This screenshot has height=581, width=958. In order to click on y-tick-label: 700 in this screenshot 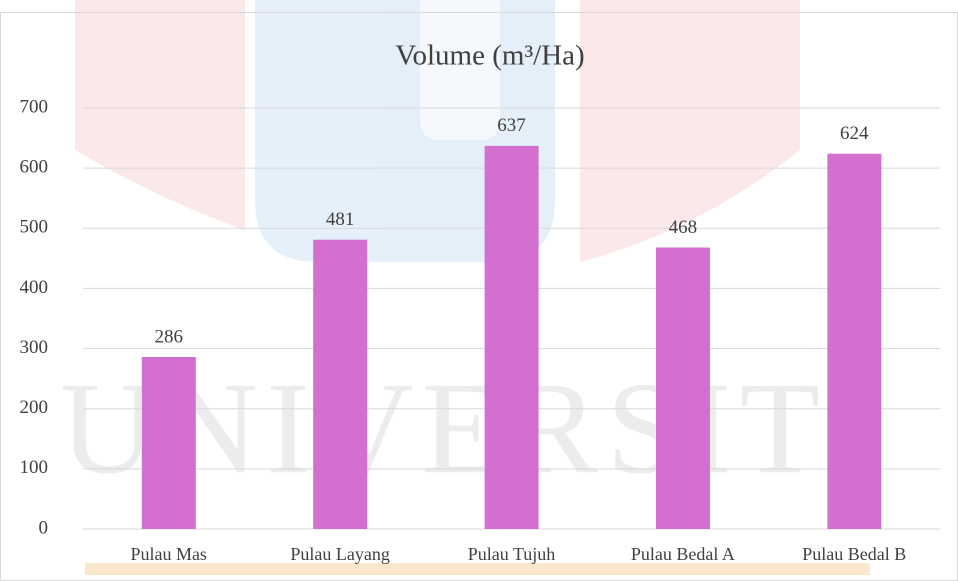, I will do `click(34, 106)`.